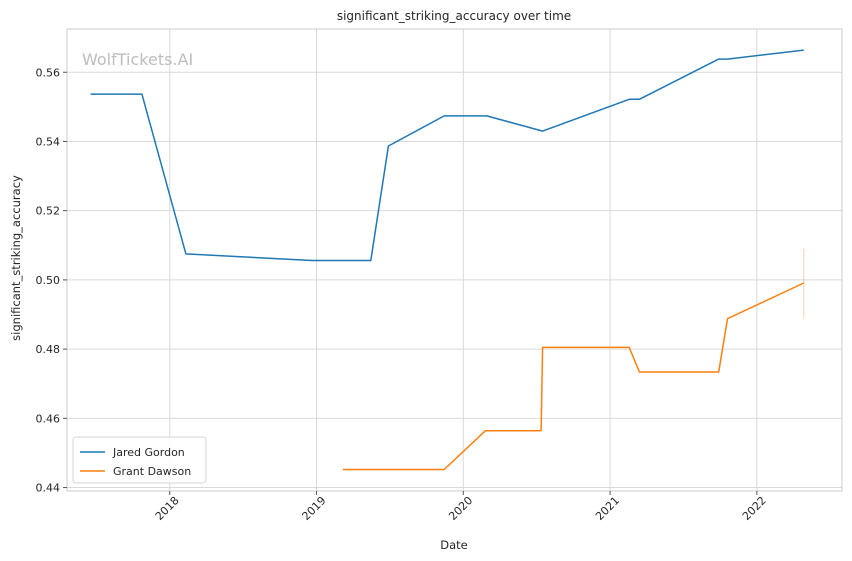  What do you see at coordinates (48, 488) in the screenshot?
I see `y-tick-label: 0.44` at bounding box center [48, 488].